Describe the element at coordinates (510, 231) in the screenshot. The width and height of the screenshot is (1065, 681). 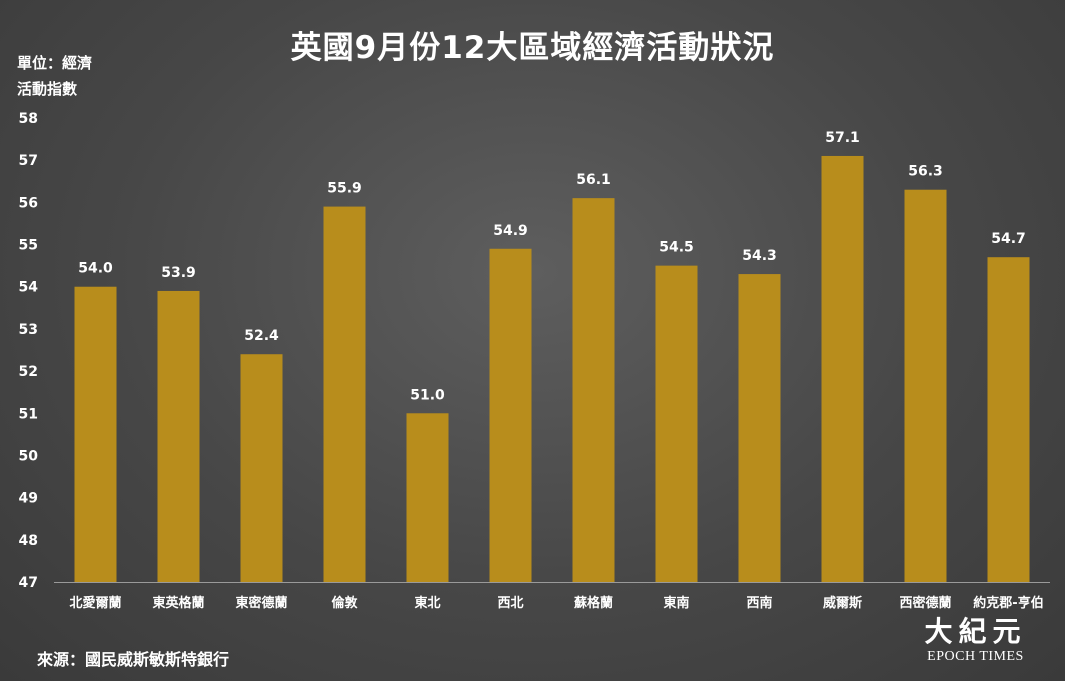
I see `bar-value-label: 54.9` at that location.